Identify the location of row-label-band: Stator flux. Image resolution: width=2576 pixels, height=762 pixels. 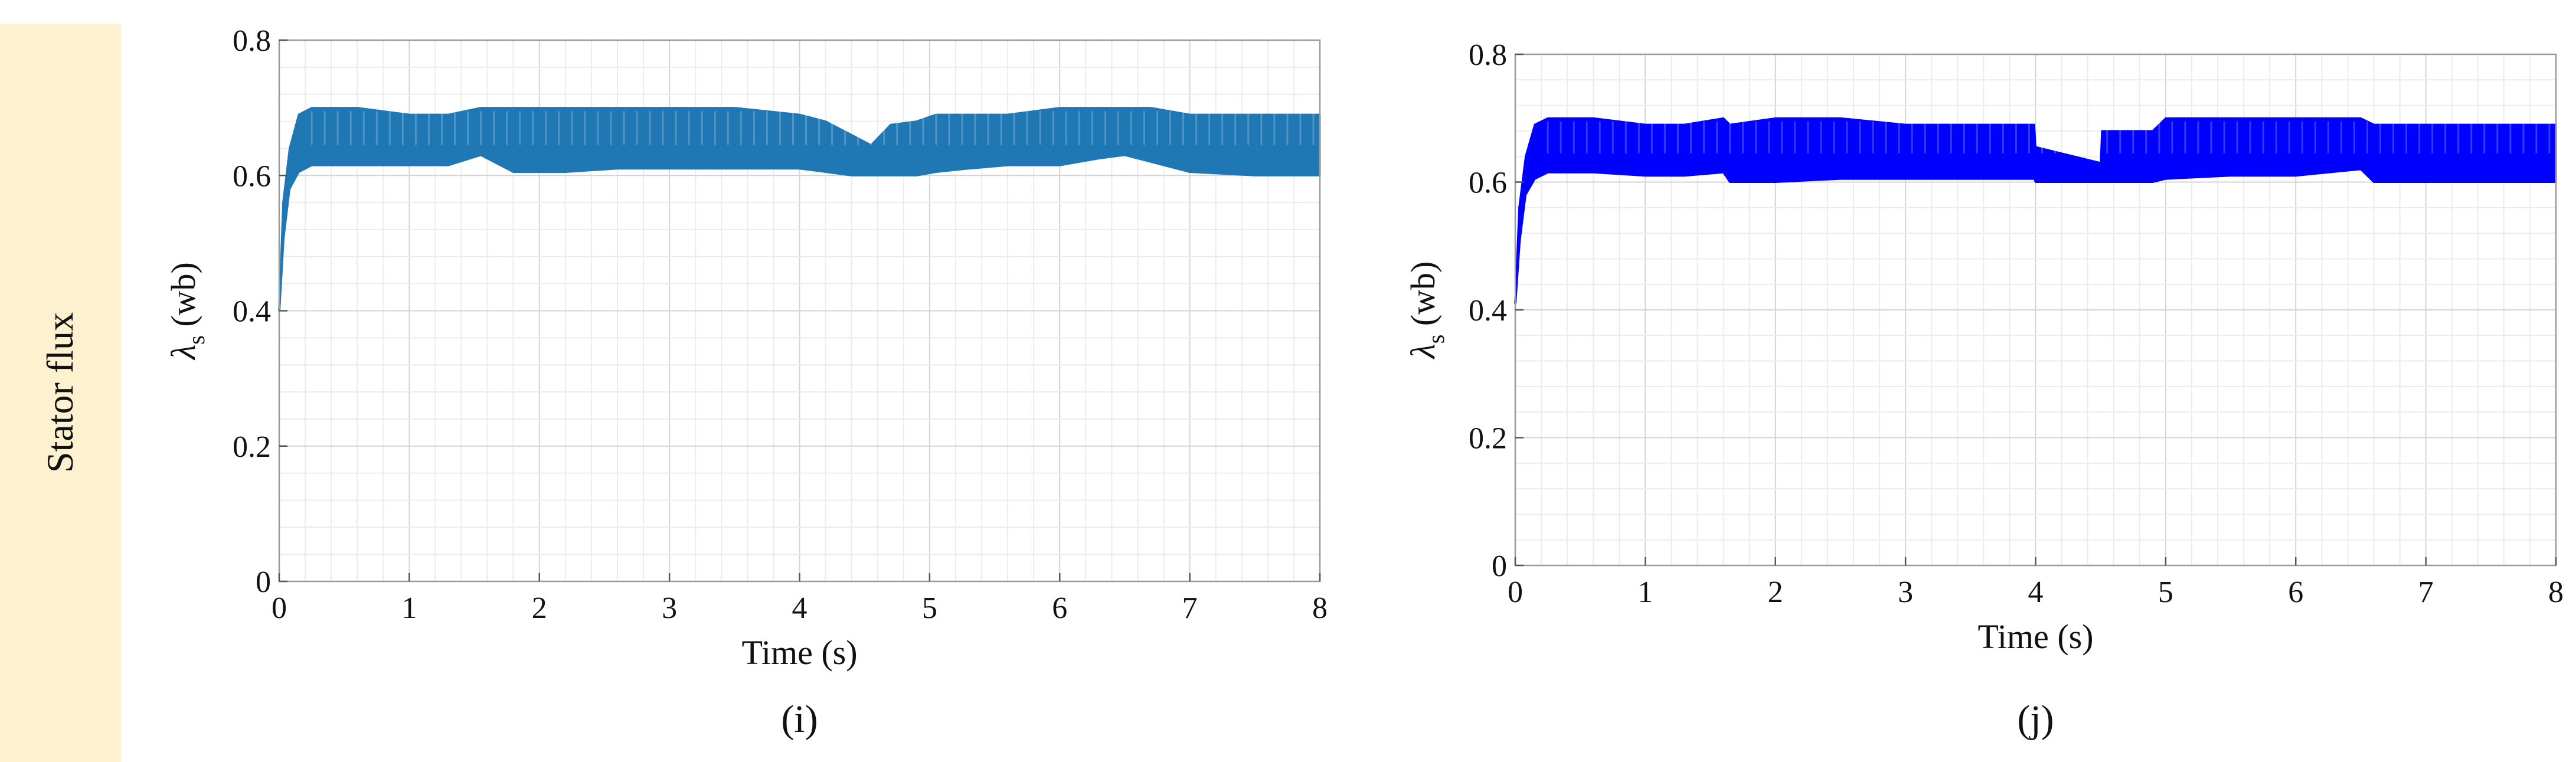
(60, 393).